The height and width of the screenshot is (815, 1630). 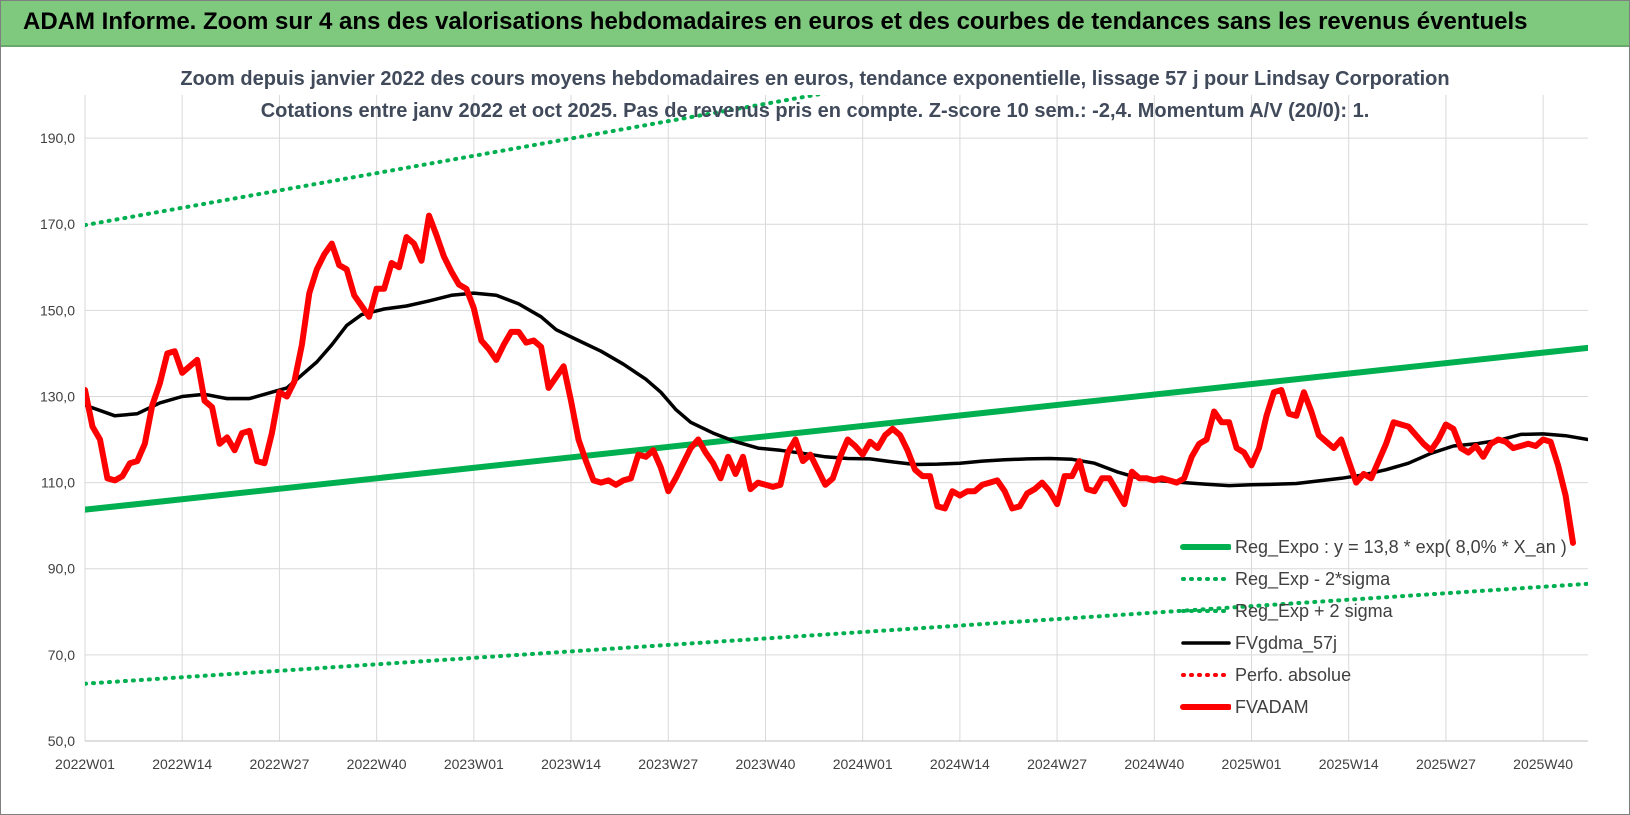 What do you see at coordinates (668, 764) in the screenshot?
I see `x-tick-label: 2023W27` at bounding box center [668, 764].